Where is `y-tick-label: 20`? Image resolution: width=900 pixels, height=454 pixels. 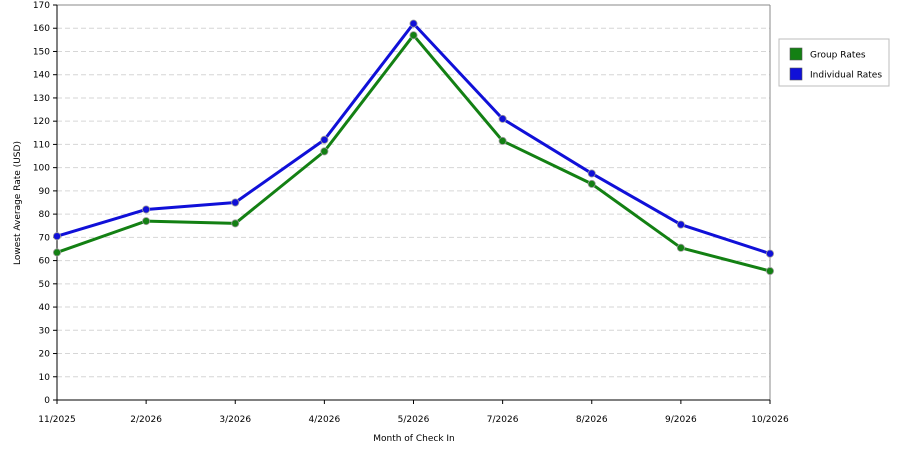 y-tick-label: 20 is located at coordinates (45, 355).